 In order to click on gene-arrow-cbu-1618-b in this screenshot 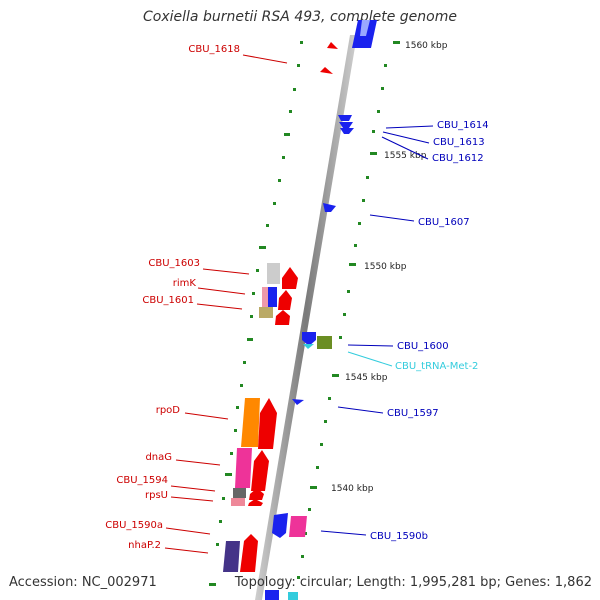, I will do `click(326, 70)`.